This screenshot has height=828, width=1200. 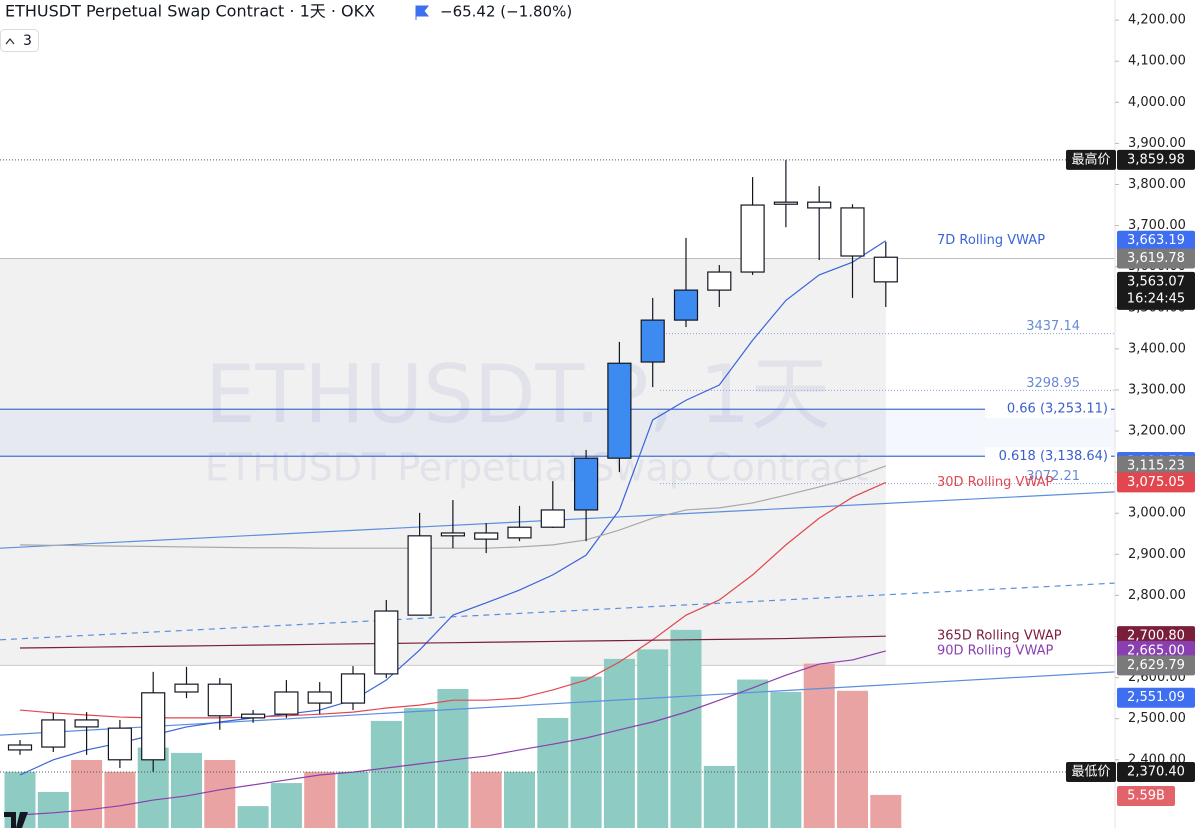 What do you see at coordinates (1157, 143) in the screenshot?
I see `y-tick-label: 3,900.00` at bounding box center [1157, 143].